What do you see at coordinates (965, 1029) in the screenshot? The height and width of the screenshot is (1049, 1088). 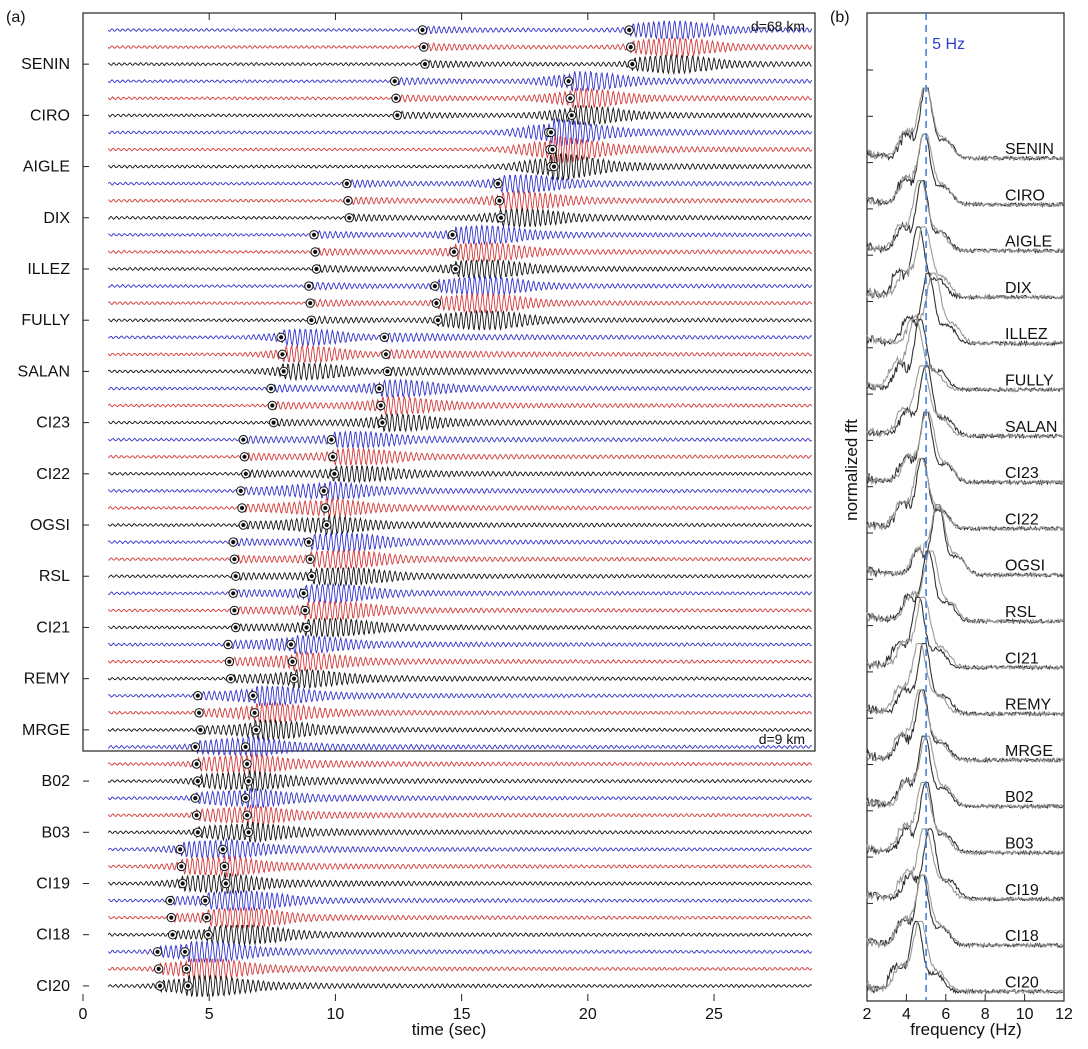 I see `panel-b-xlabel: frequency (Hz)` at bounding box center [965, 1029].